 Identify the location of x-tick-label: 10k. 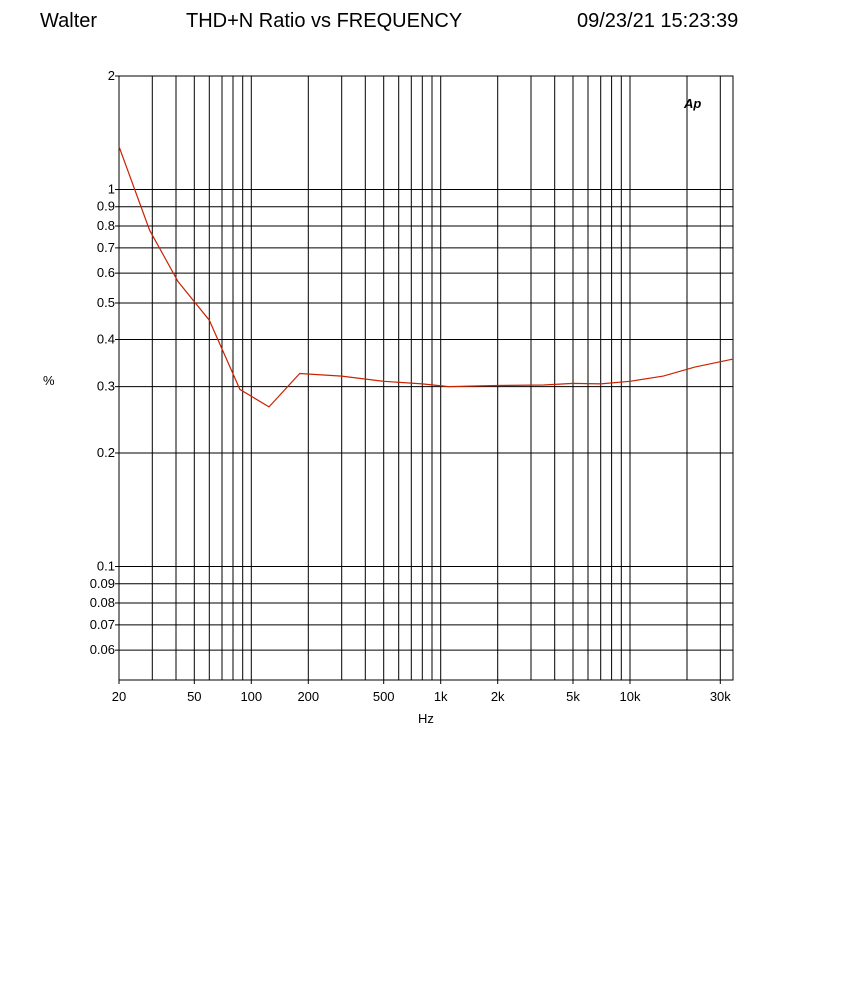
(630, 696).